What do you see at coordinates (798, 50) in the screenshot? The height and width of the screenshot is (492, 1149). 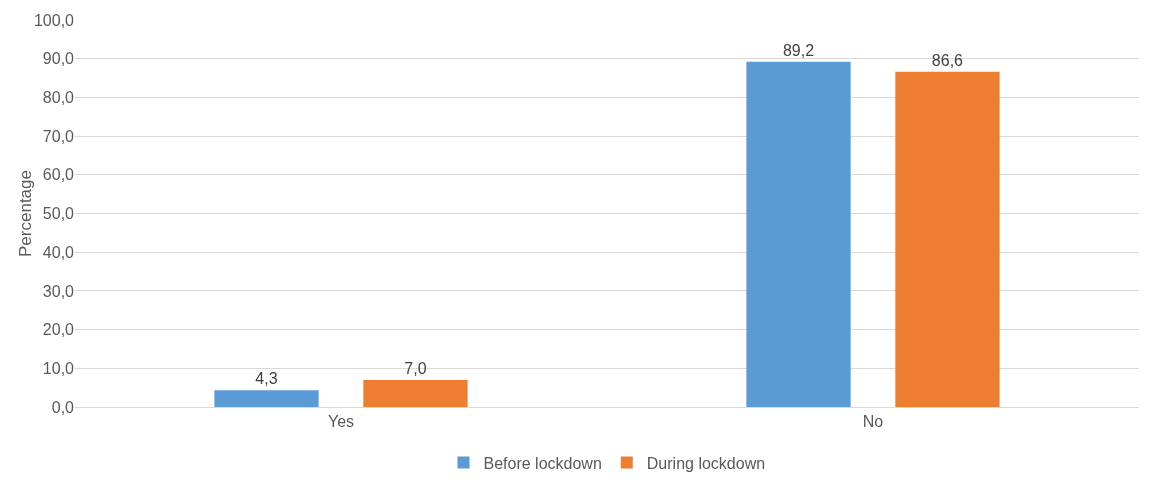 I see `data-label: 89,2` at bounding box center [798, 50].